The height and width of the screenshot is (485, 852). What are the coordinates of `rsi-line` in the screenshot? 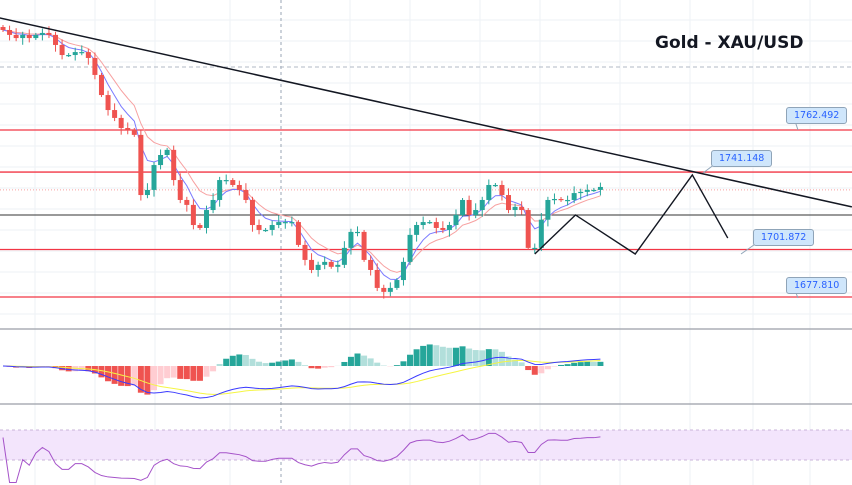 It's located at (301, 457).